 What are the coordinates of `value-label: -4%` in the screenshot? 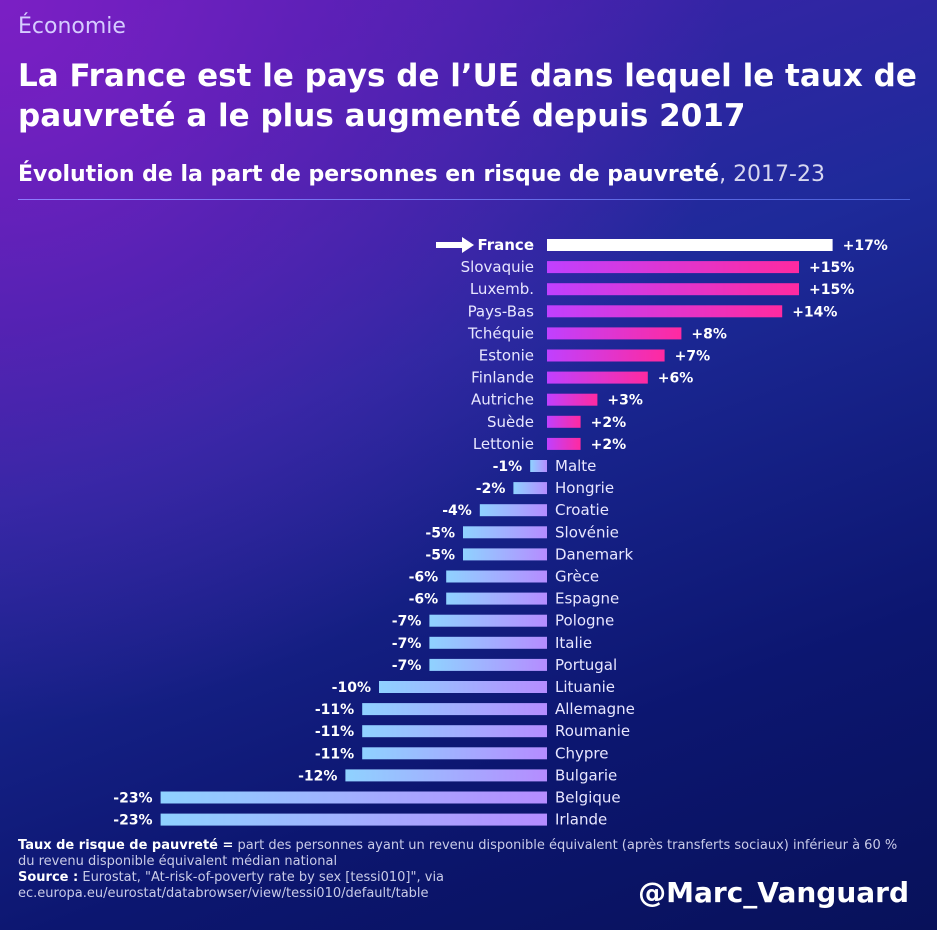 It's located at (457, 511).